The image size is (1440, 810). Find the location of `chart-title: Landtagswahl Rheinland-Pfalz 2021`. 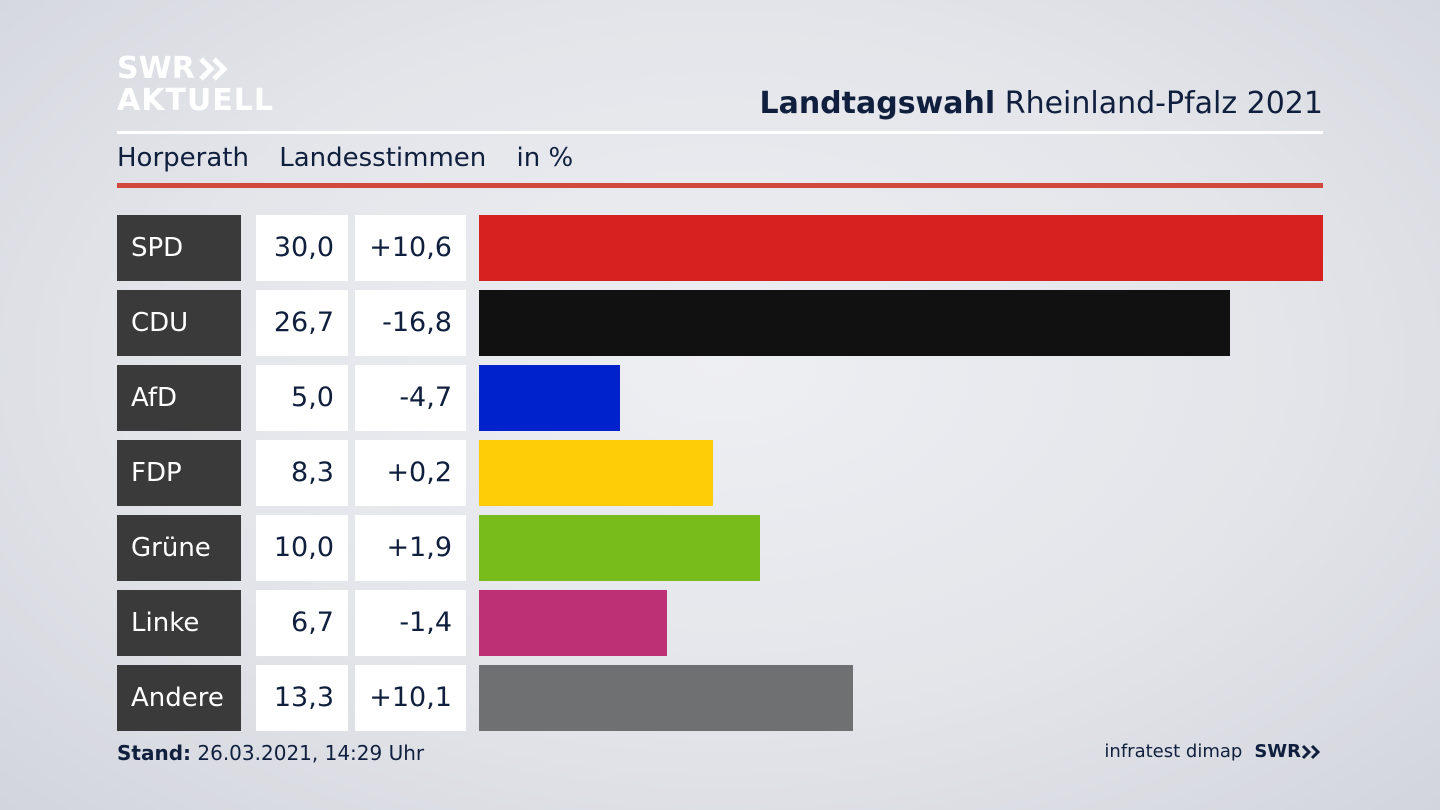

chart-title: Landtagswahl Rheinland-Pfalz 2021 is located at coordinates (1041, 103).